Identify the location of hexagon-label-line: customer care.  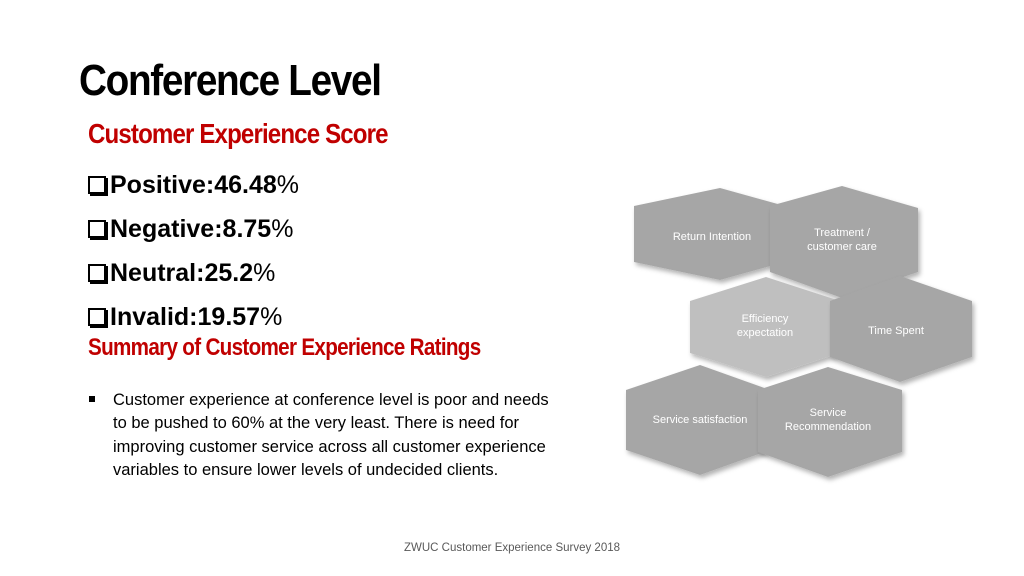
(842, 247).